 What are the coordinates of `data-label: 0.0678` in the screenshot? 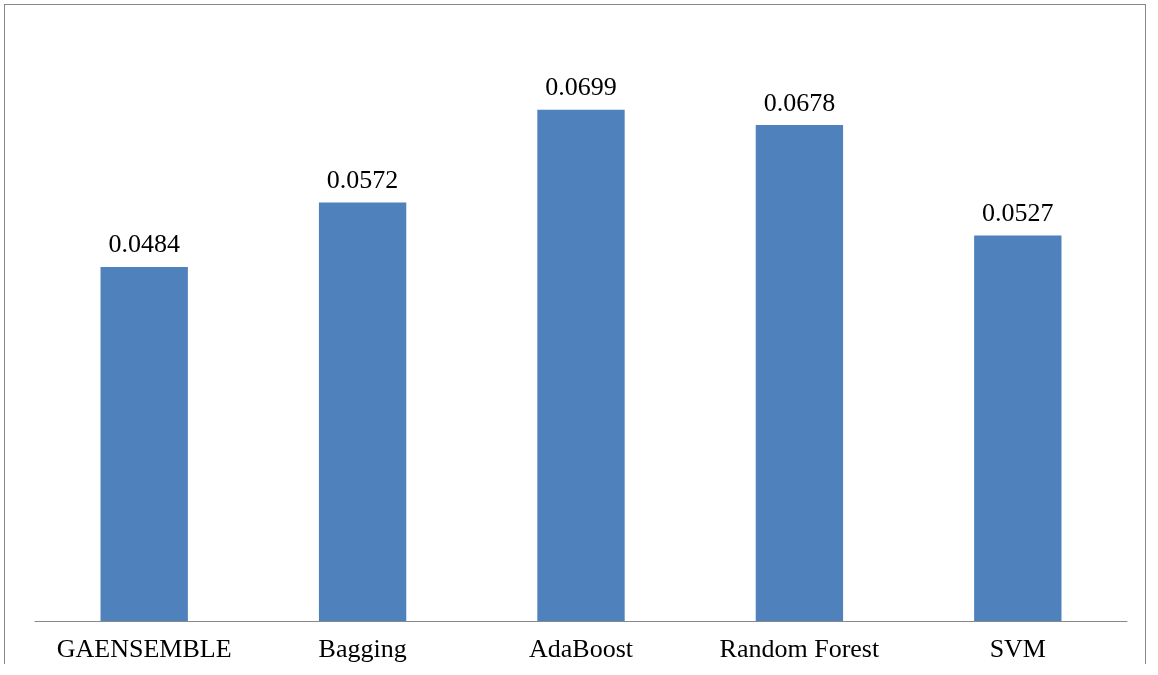 It's located at (799, 102).